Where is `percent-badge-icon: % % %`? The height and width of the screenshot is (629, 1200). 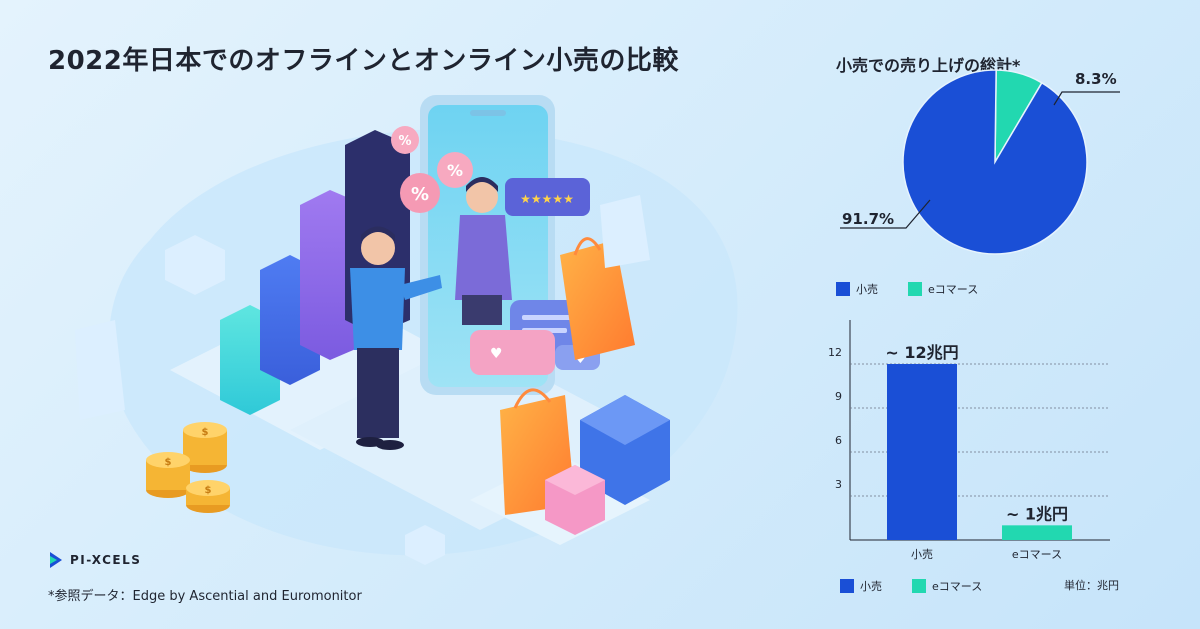
percent-badge-icon: % % % is located at coordinates (432, 169).